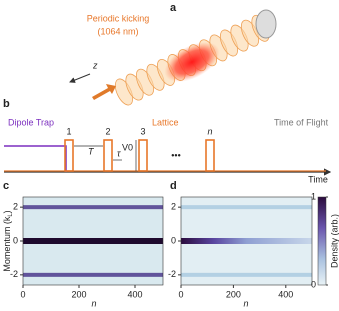  Describe the element at coordinates (173, 8) in the screenshot. I see `panel-label: a` at that location.